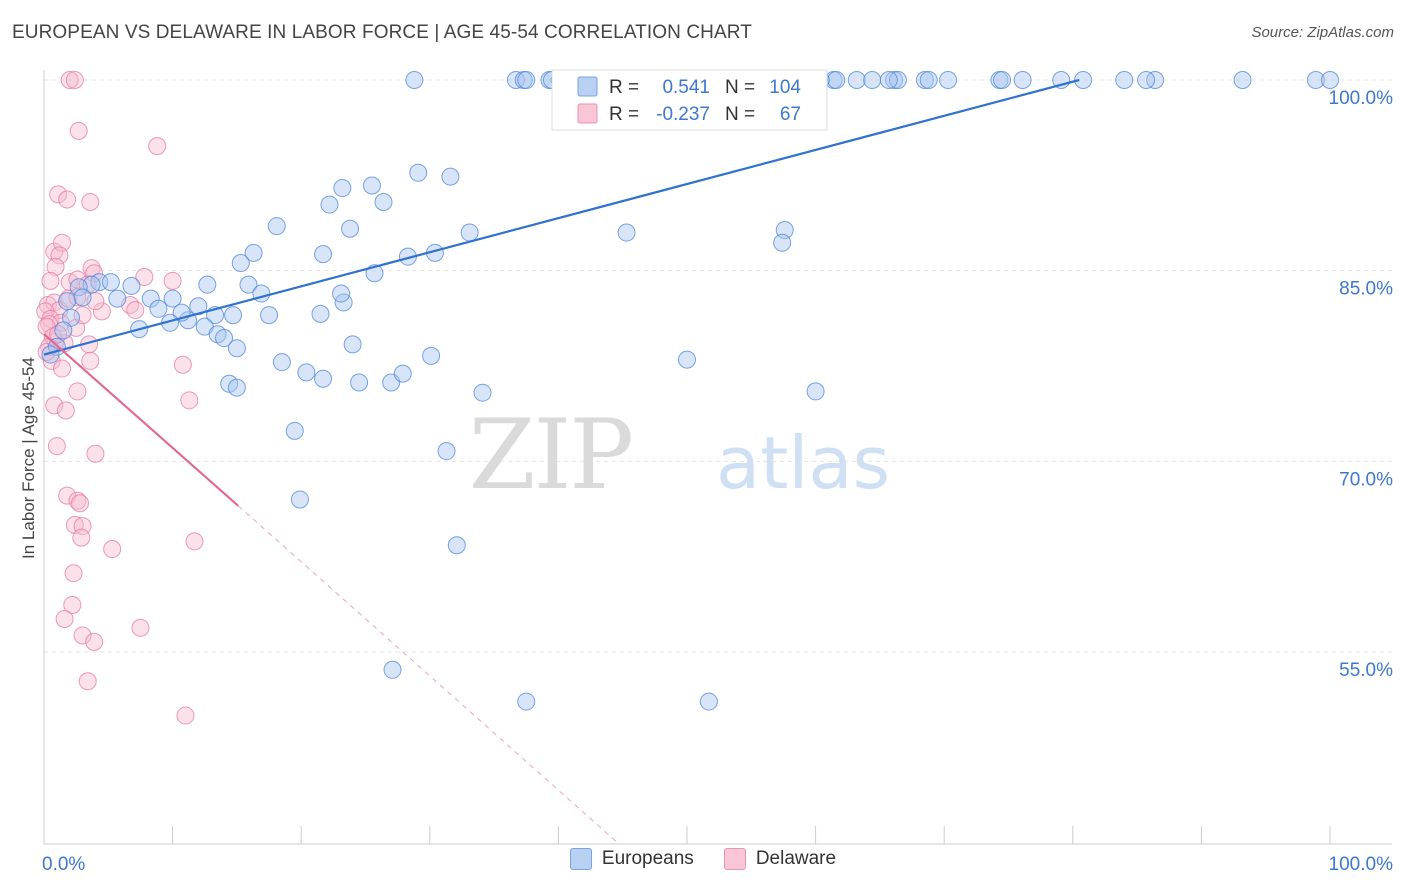 This screenshot has height=892, width=1406. Describe the element at coordinates (686, 87) in the screenshot. I see `stats-r-value-blue: 0.541` at that location.